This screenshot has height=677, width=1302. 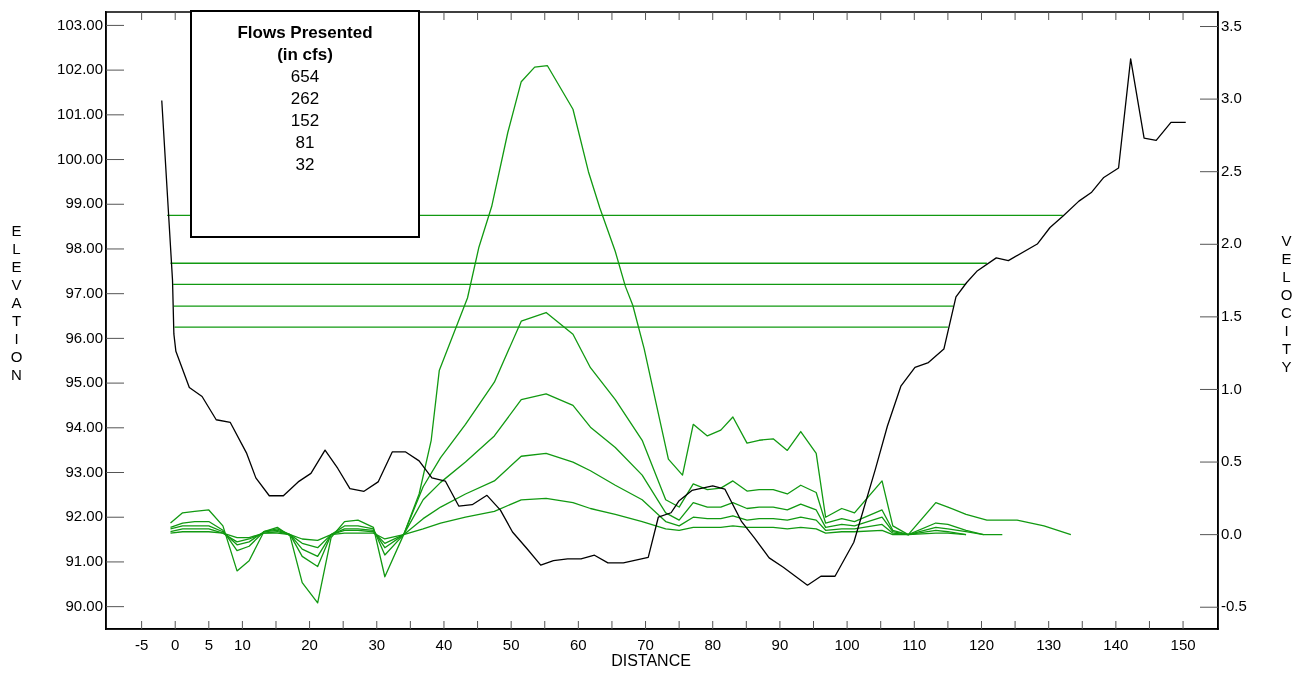 I want to click on x-tick-label: 20, so click(x=309, y=645).